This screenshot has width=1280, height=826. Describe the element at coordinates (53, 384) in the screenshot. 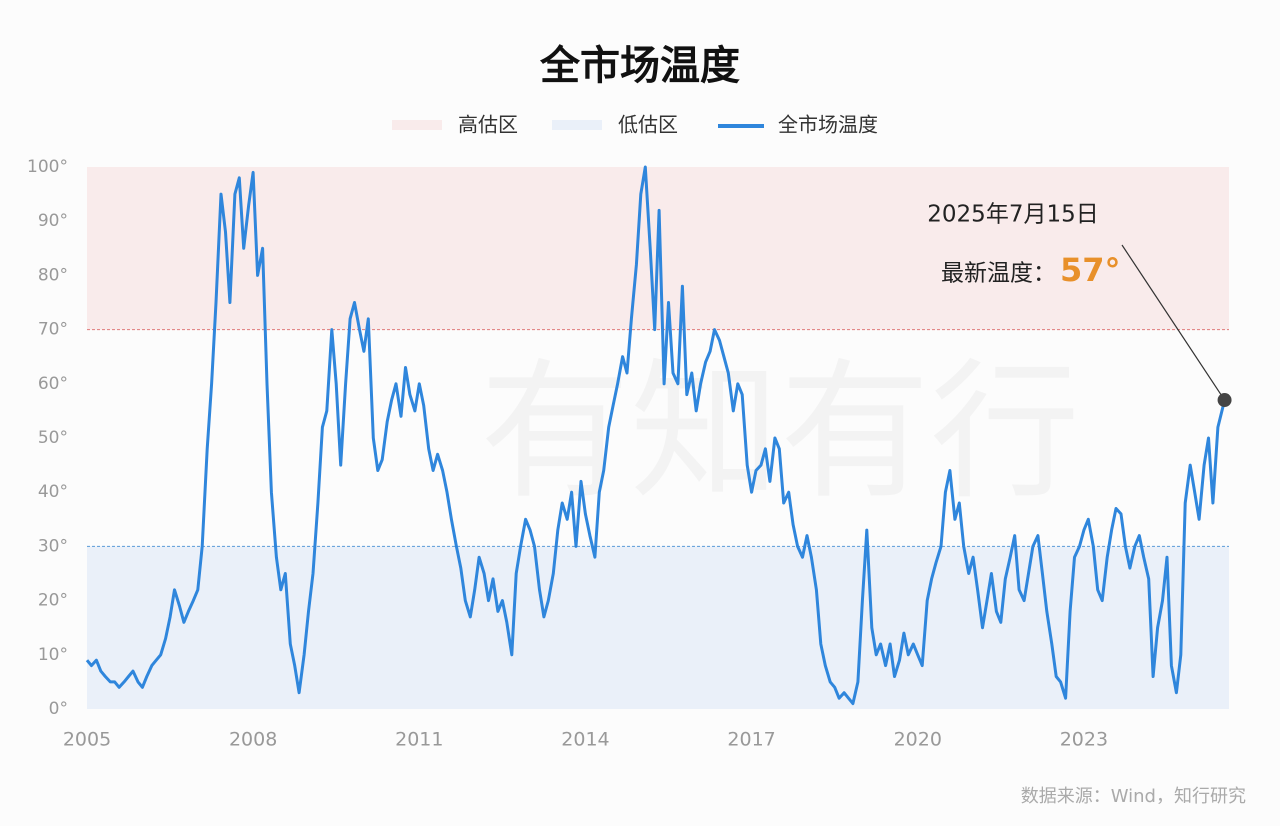

I see `y-tick-label: 60°` at that location.